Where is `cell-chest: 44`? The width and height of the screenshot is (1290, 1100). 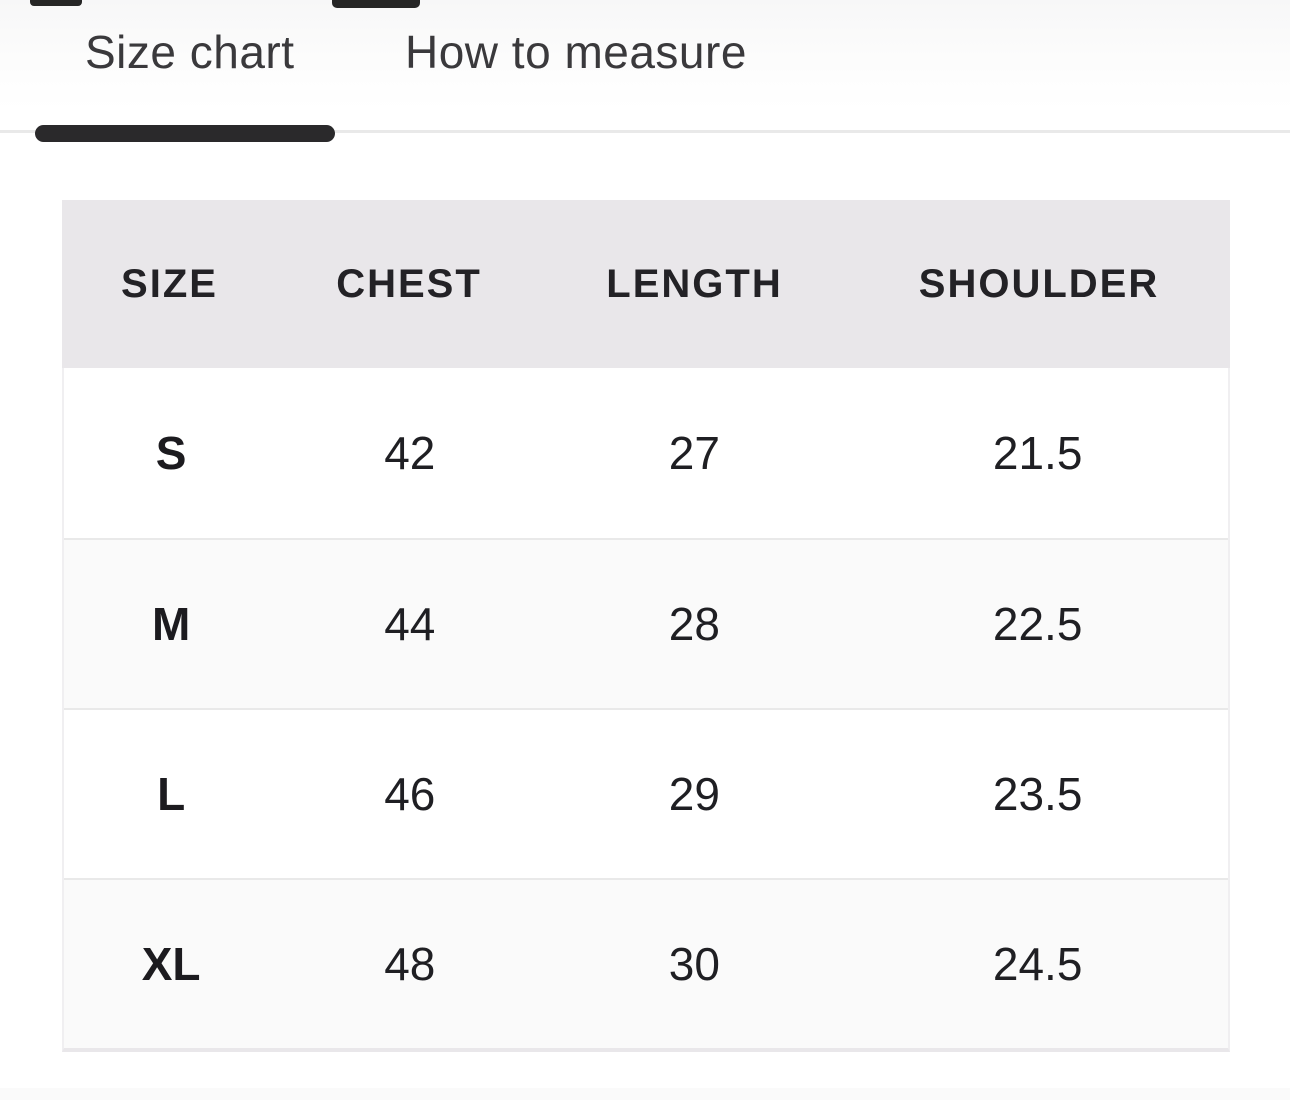
cell-chest: 44 is located at coordinates (410, 624).